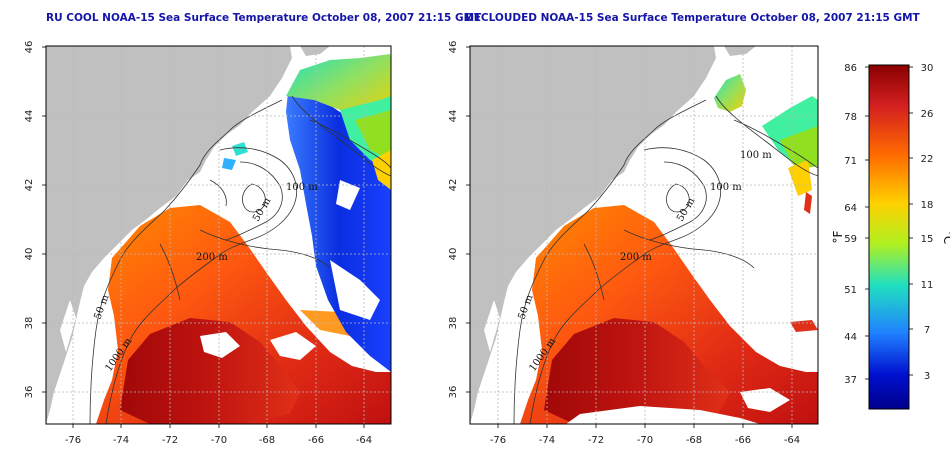  What do you see at coordinates (850, 117) in the screenshot?
I see `f-tick-label: 78` at bounding box center [850, 117].